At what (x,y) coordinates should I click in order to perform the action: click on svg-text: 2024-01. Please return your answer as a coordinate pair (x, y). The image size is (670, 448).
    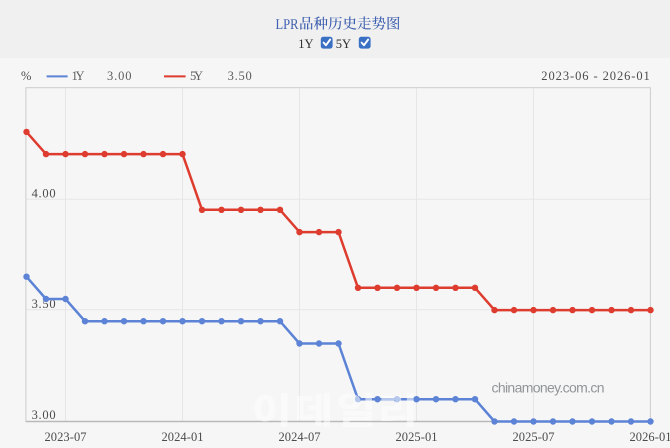
    Looking at the image, I should click on (183, 437).